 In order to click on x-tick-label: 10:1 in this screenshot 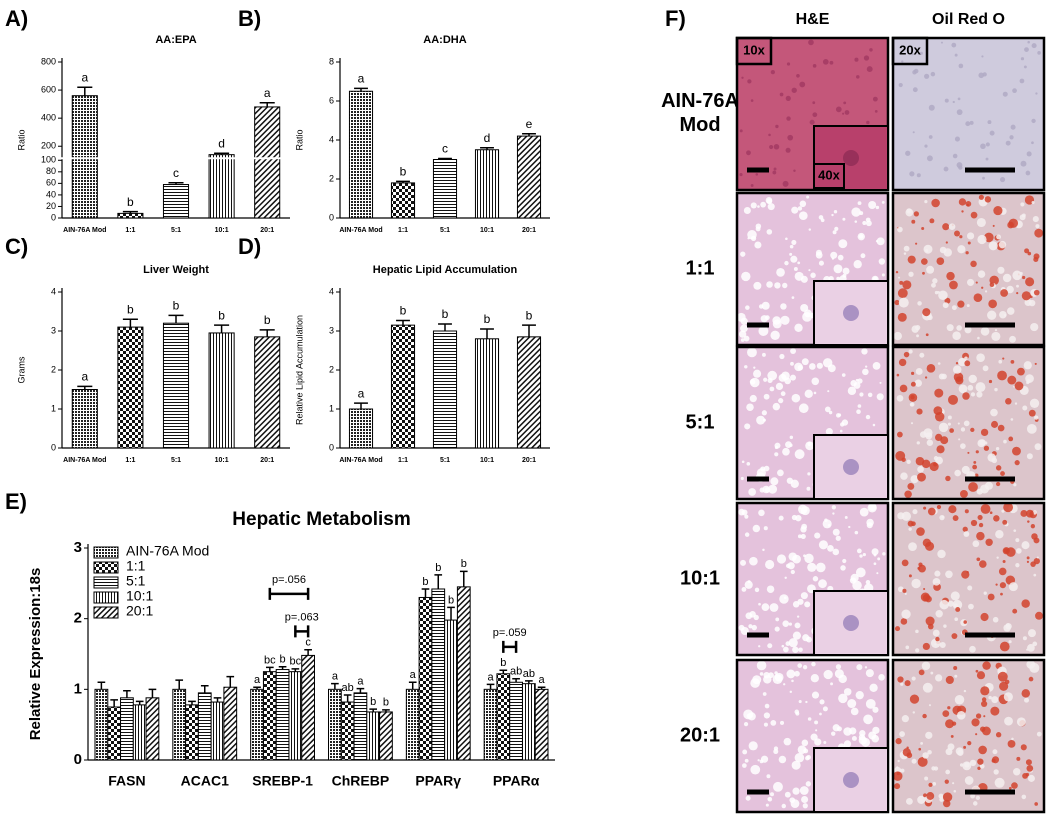, I will do `click(222, 460)`.